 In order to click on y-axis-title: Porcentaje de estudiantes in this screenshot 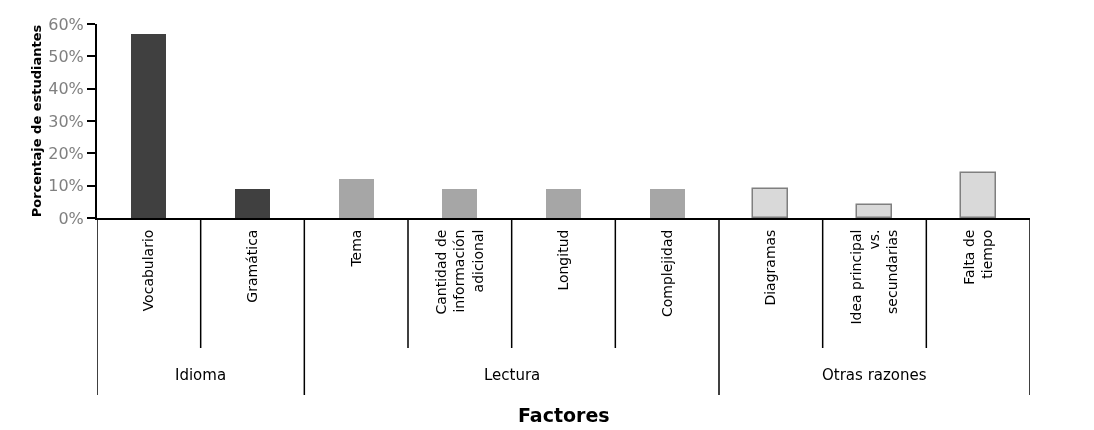, I will do `click(36, 121)`.